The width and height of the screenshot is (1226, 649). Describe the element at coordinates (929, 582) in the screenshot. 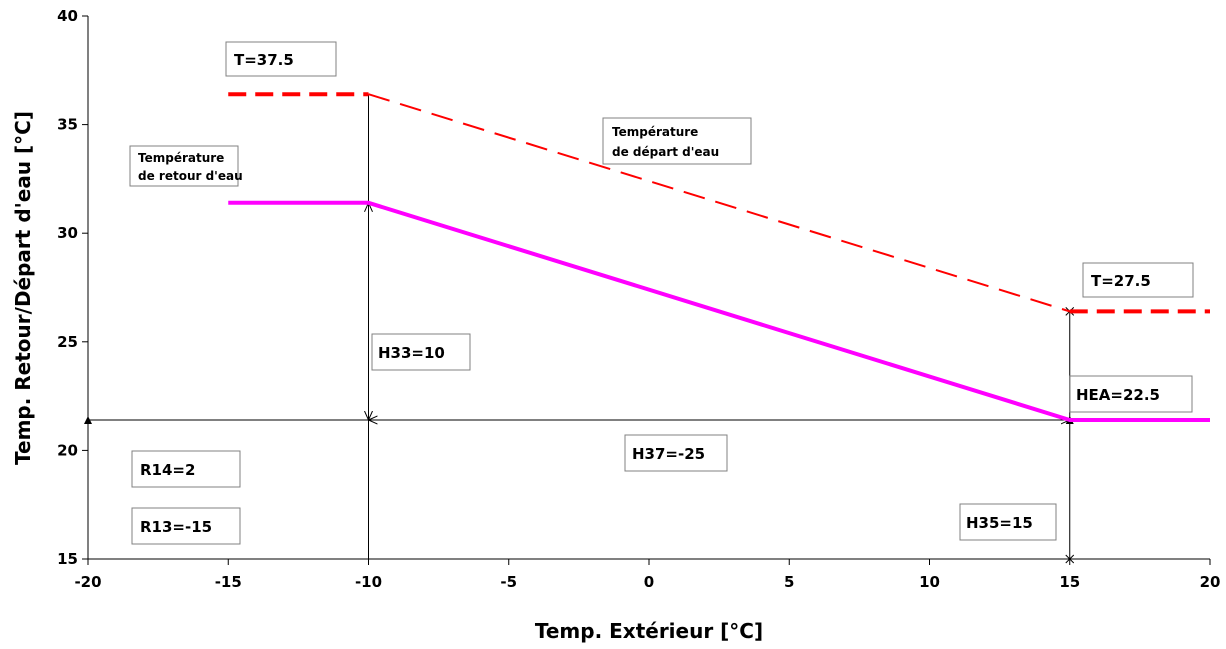

I see `x-tick-label: 10` at that location.